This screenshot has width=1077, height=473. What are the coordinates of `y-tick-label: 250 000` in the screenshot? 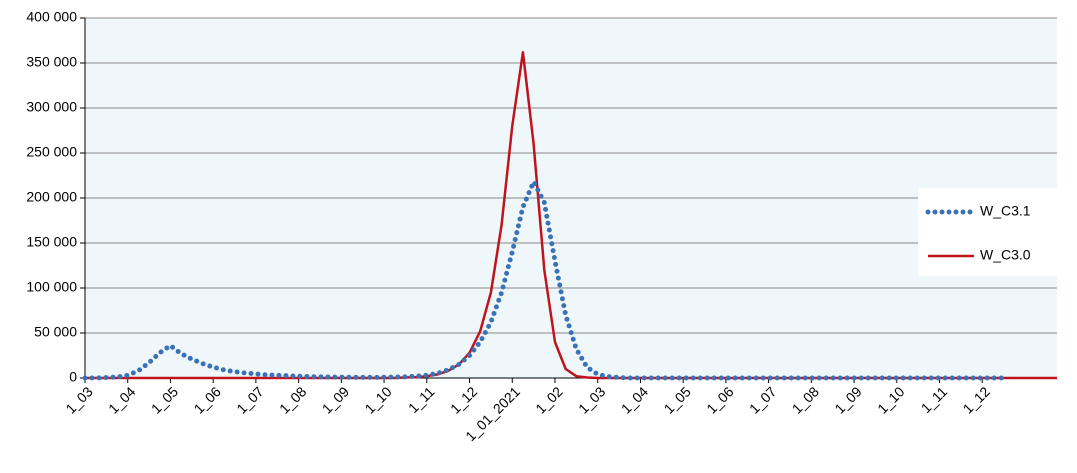 It's located at (51, 152).